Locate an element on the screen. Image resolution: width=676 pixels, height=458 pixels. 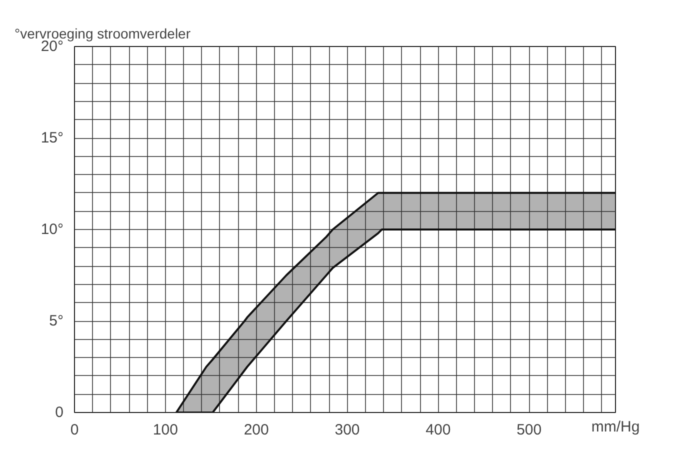
x-tick-label: 200 is located at coordinates (256, 430).